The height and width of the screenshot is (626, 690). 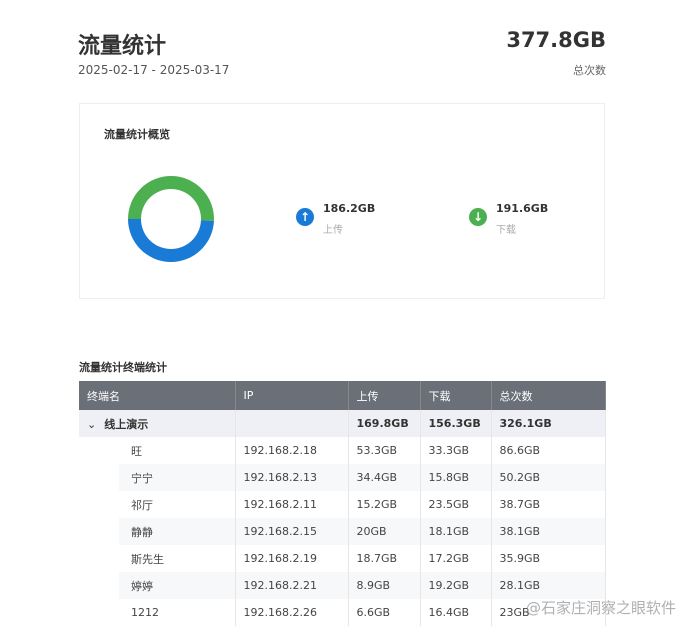 What do you see at coordinates (333, 230) in the screenshot?
I see `upload-label: 上传` at bounding box center [333, 230].